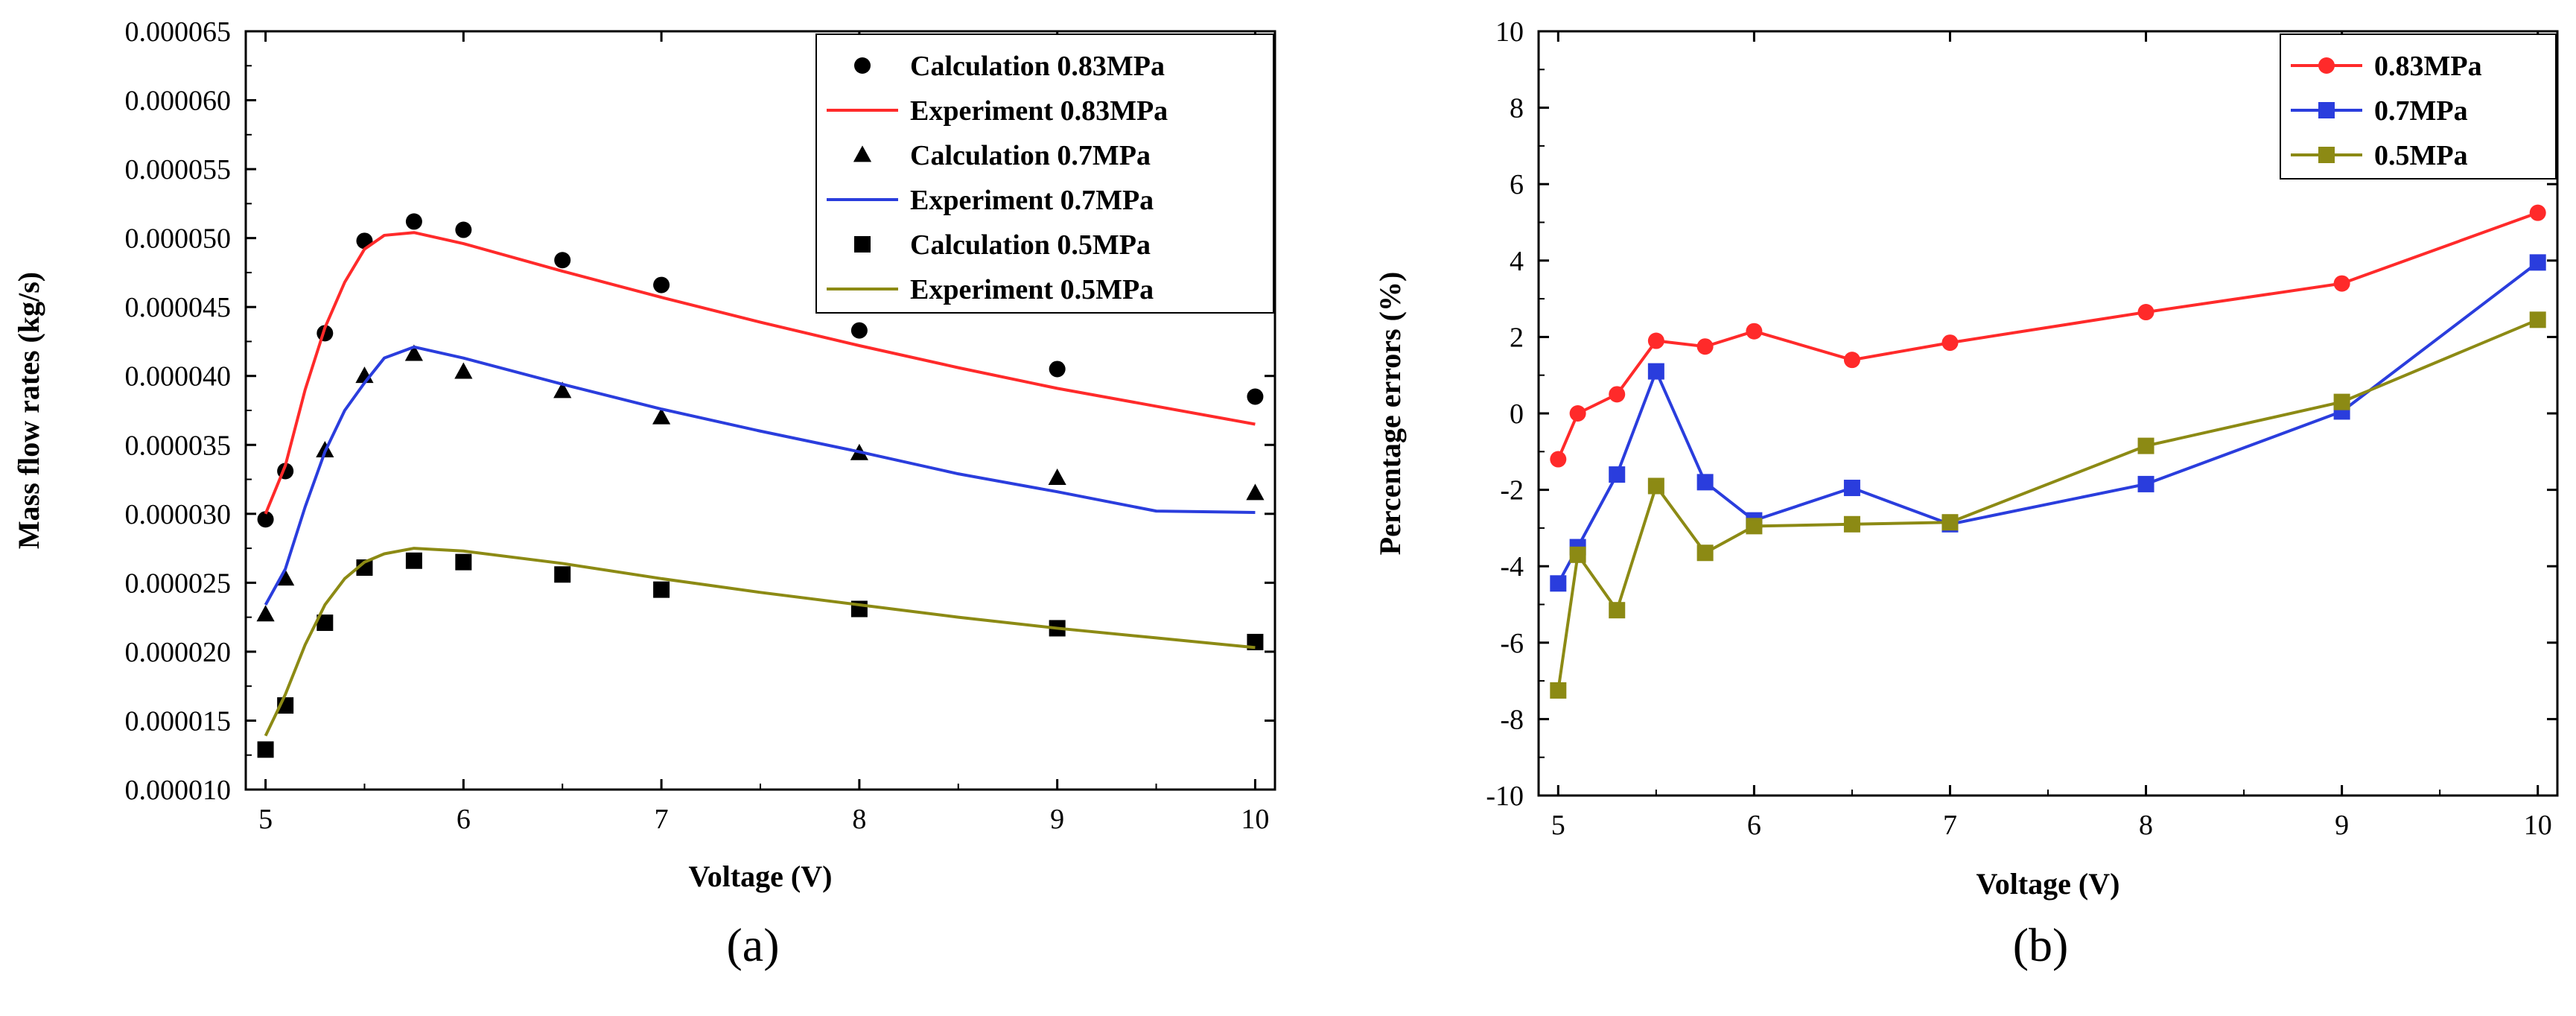 This screenshot has width=2576, height=1016. I want to click on y-tick-label: -2, so click(1512, 491).